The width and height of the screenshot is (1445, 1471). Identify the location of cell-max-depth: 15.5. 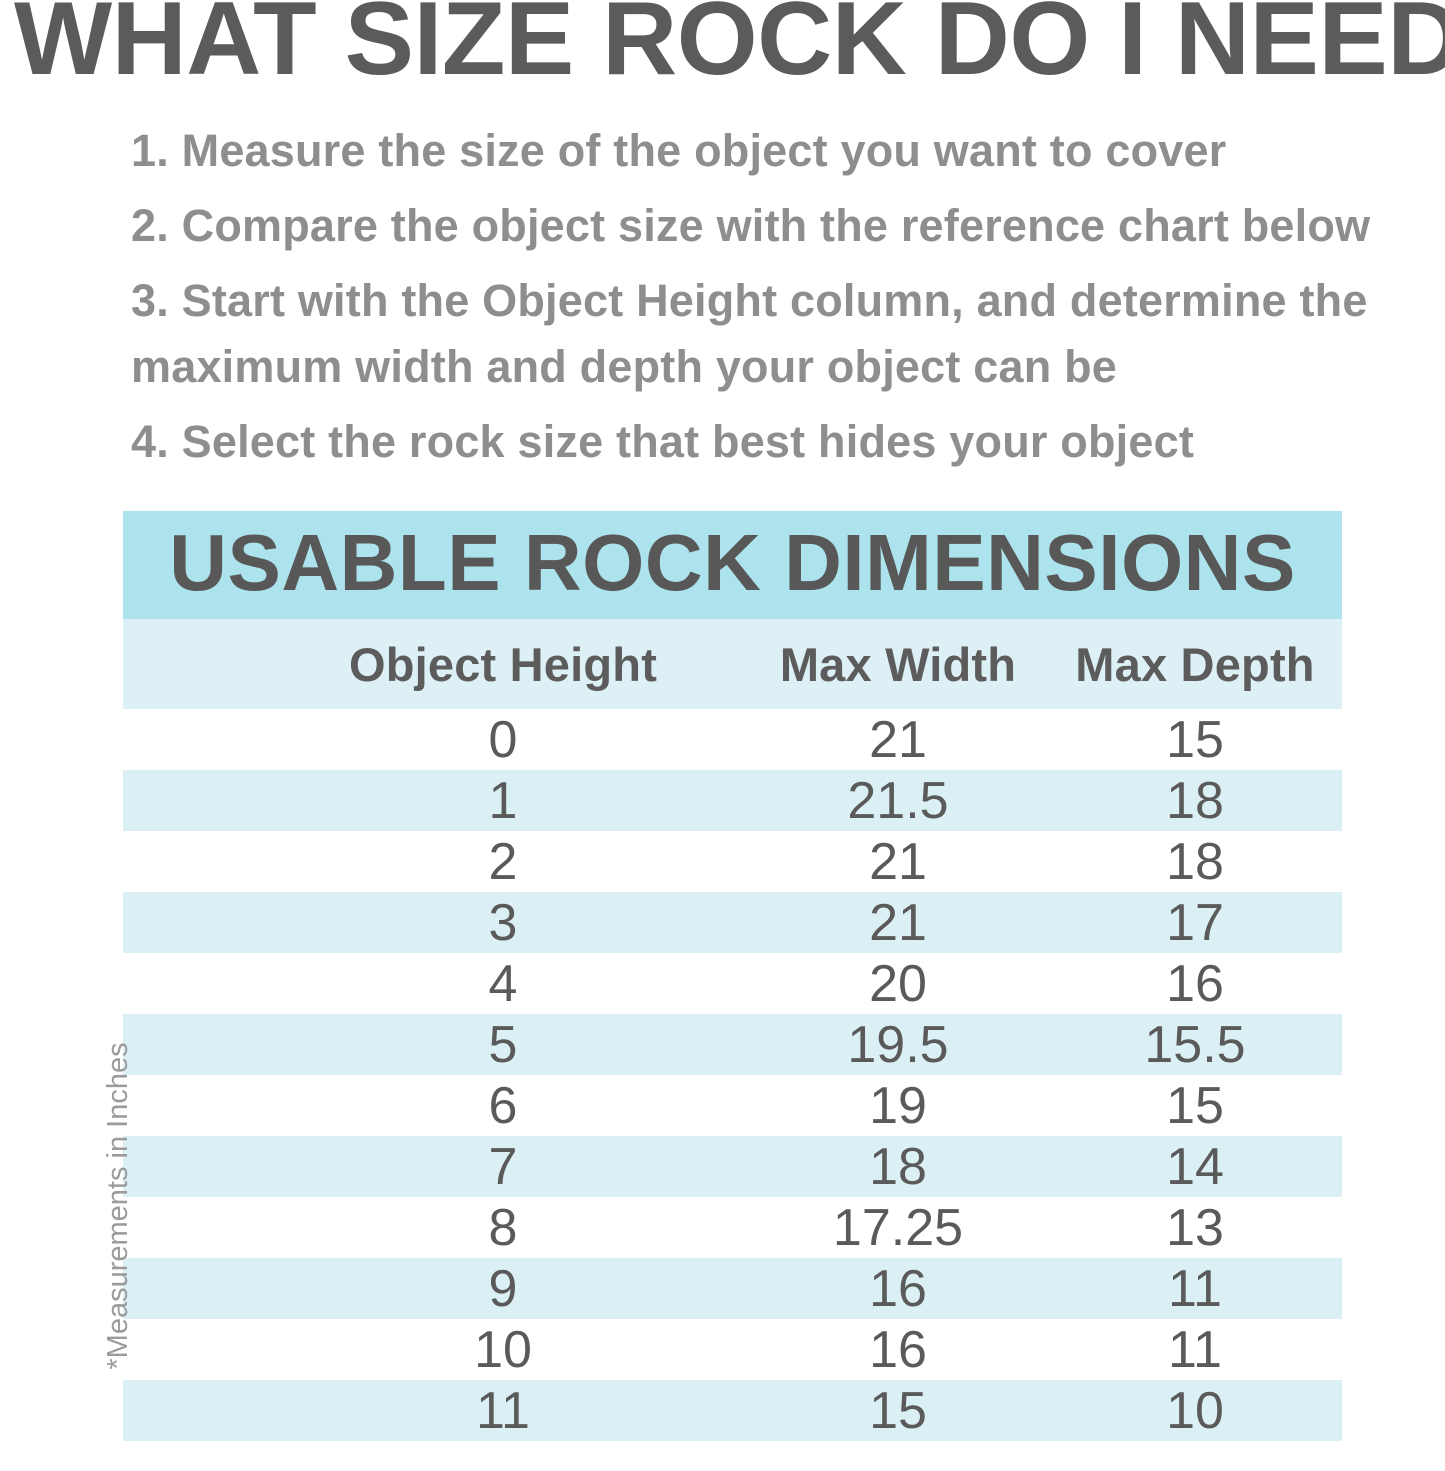
(1195, 1044).